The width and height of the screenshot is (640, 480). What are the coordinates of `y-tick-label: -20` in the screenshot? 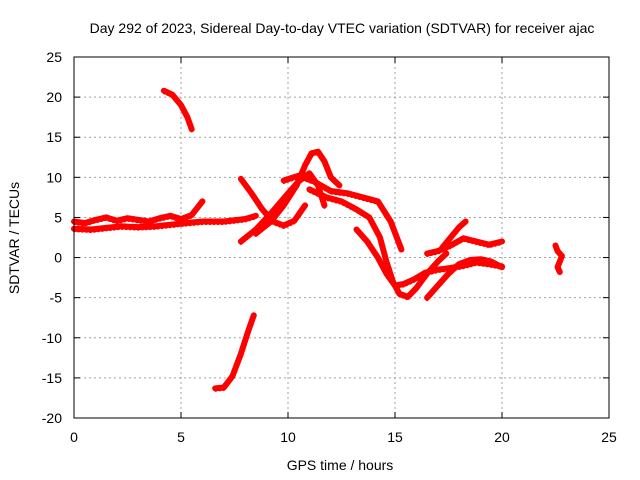 It's located at (52, 418).